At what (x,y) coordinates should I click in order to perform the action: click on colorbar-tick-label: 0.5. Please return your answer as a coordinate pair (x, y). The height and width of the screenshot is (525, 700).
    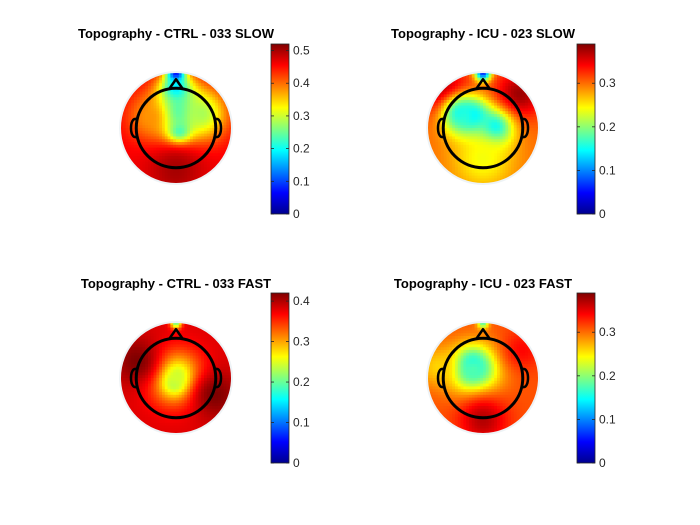
    Looking at the image, I should click on (301, 51).